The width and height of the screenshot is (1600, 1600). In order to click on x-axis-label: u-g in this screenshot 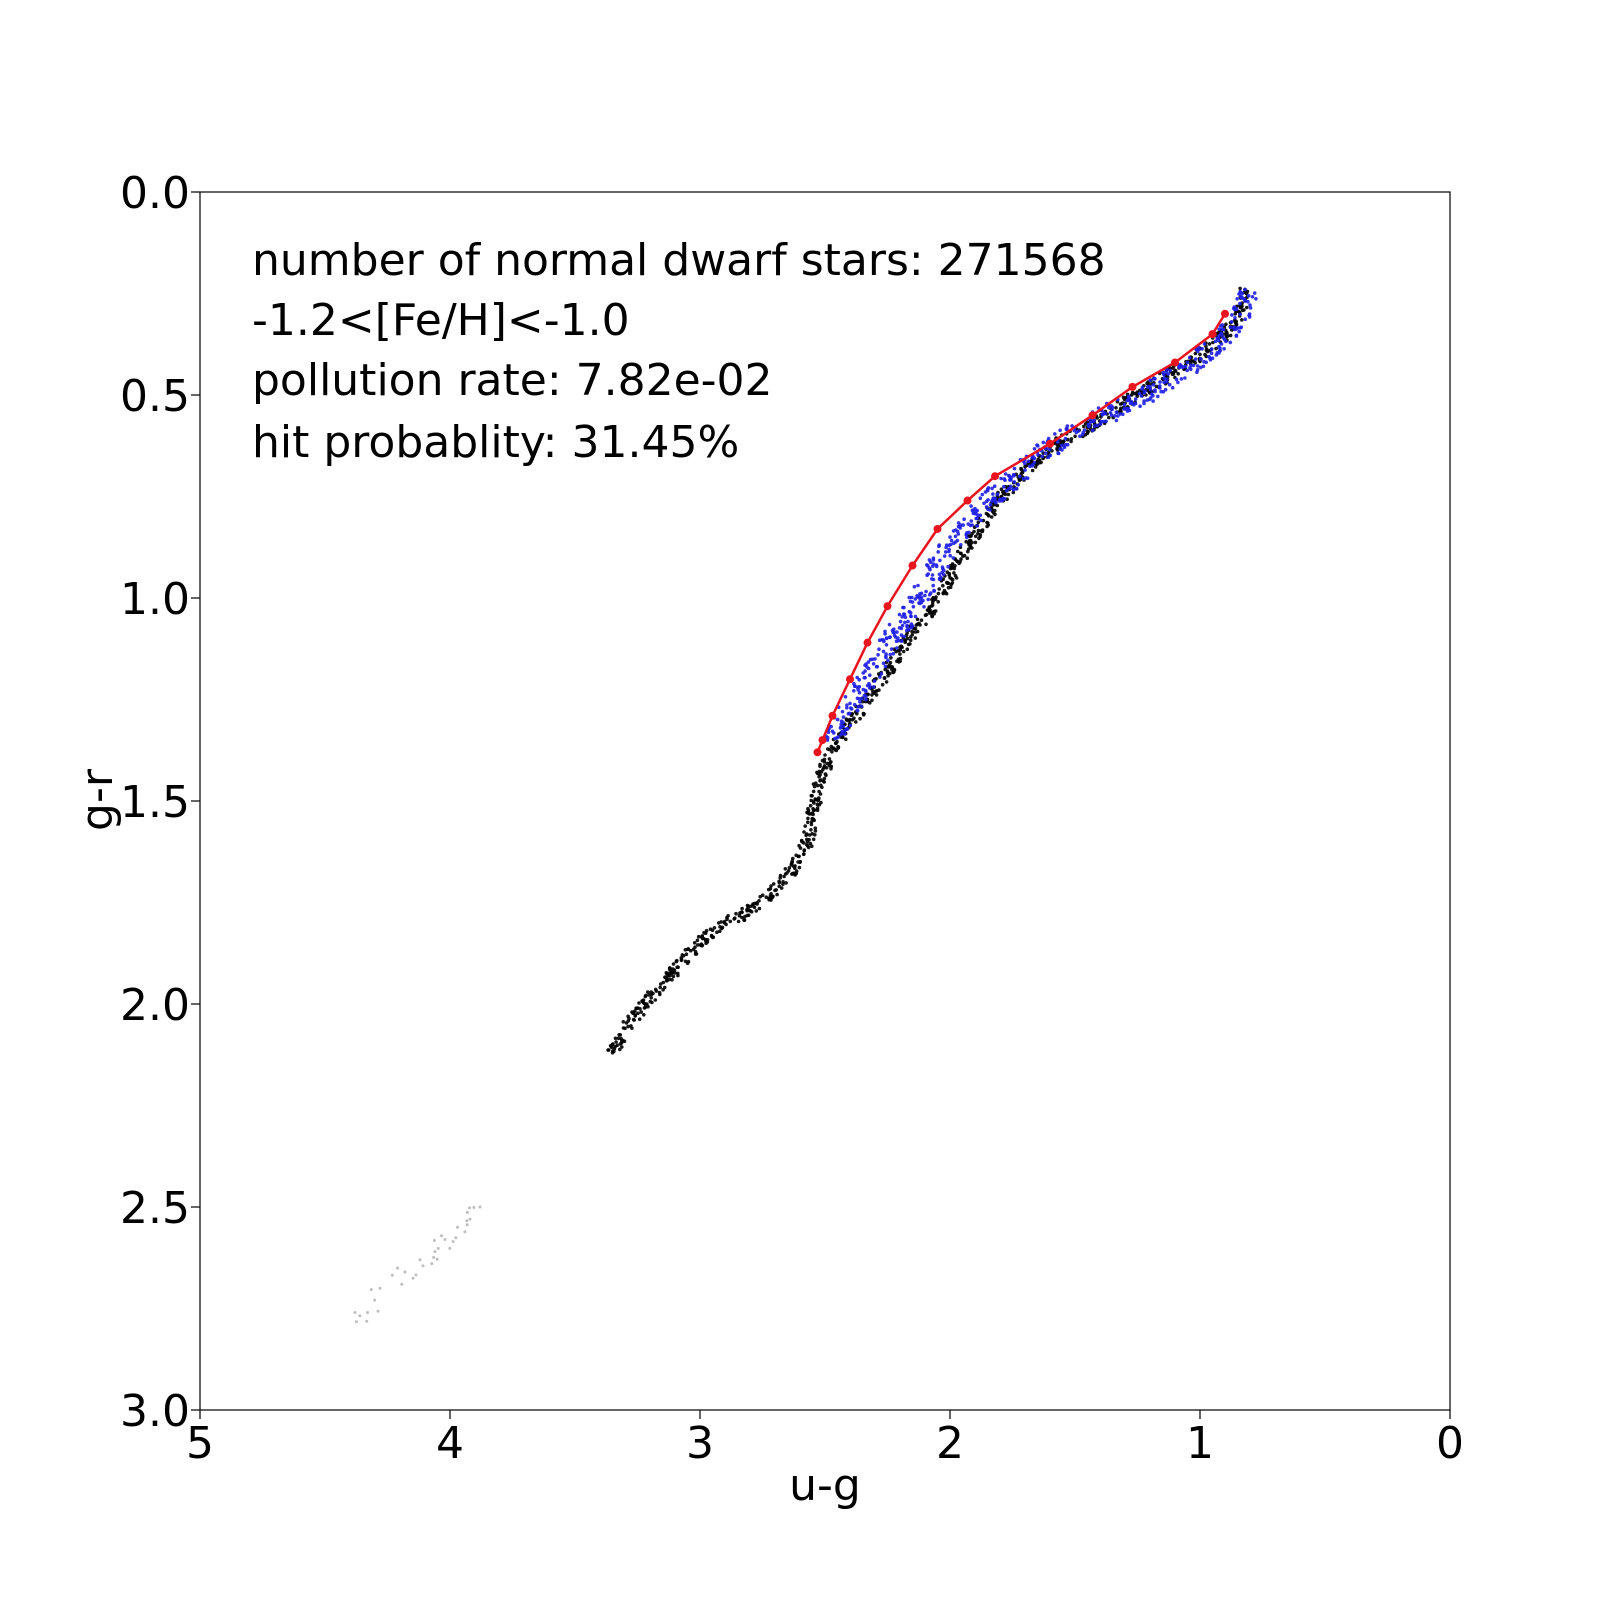, I will do `click(825, 1485)`.